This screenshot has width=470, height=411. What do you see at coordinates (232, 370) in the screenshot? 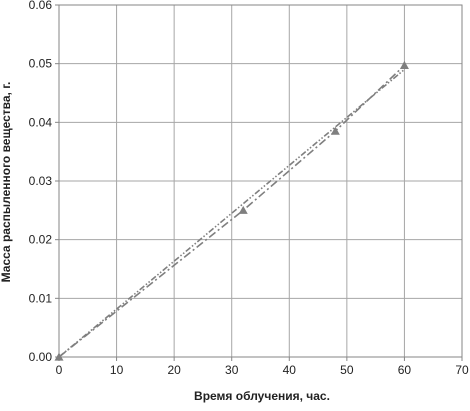
I see `x-tick-label: 30` at bounding box center [232, 370].